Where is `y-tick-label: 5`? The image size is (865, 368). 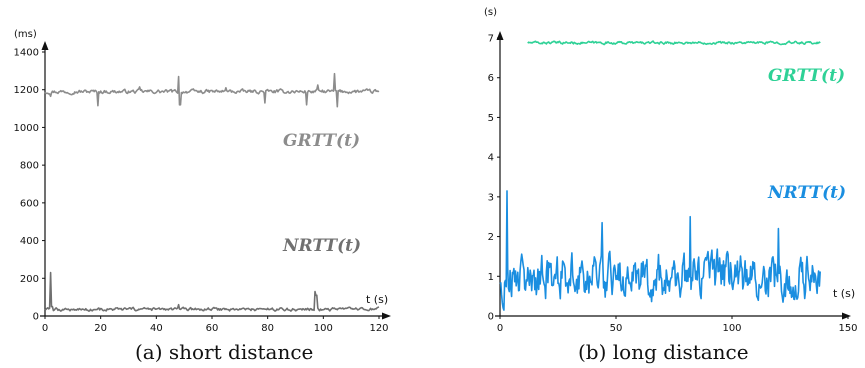 y-tick-label: 5 is located at coordinates (491, 118).